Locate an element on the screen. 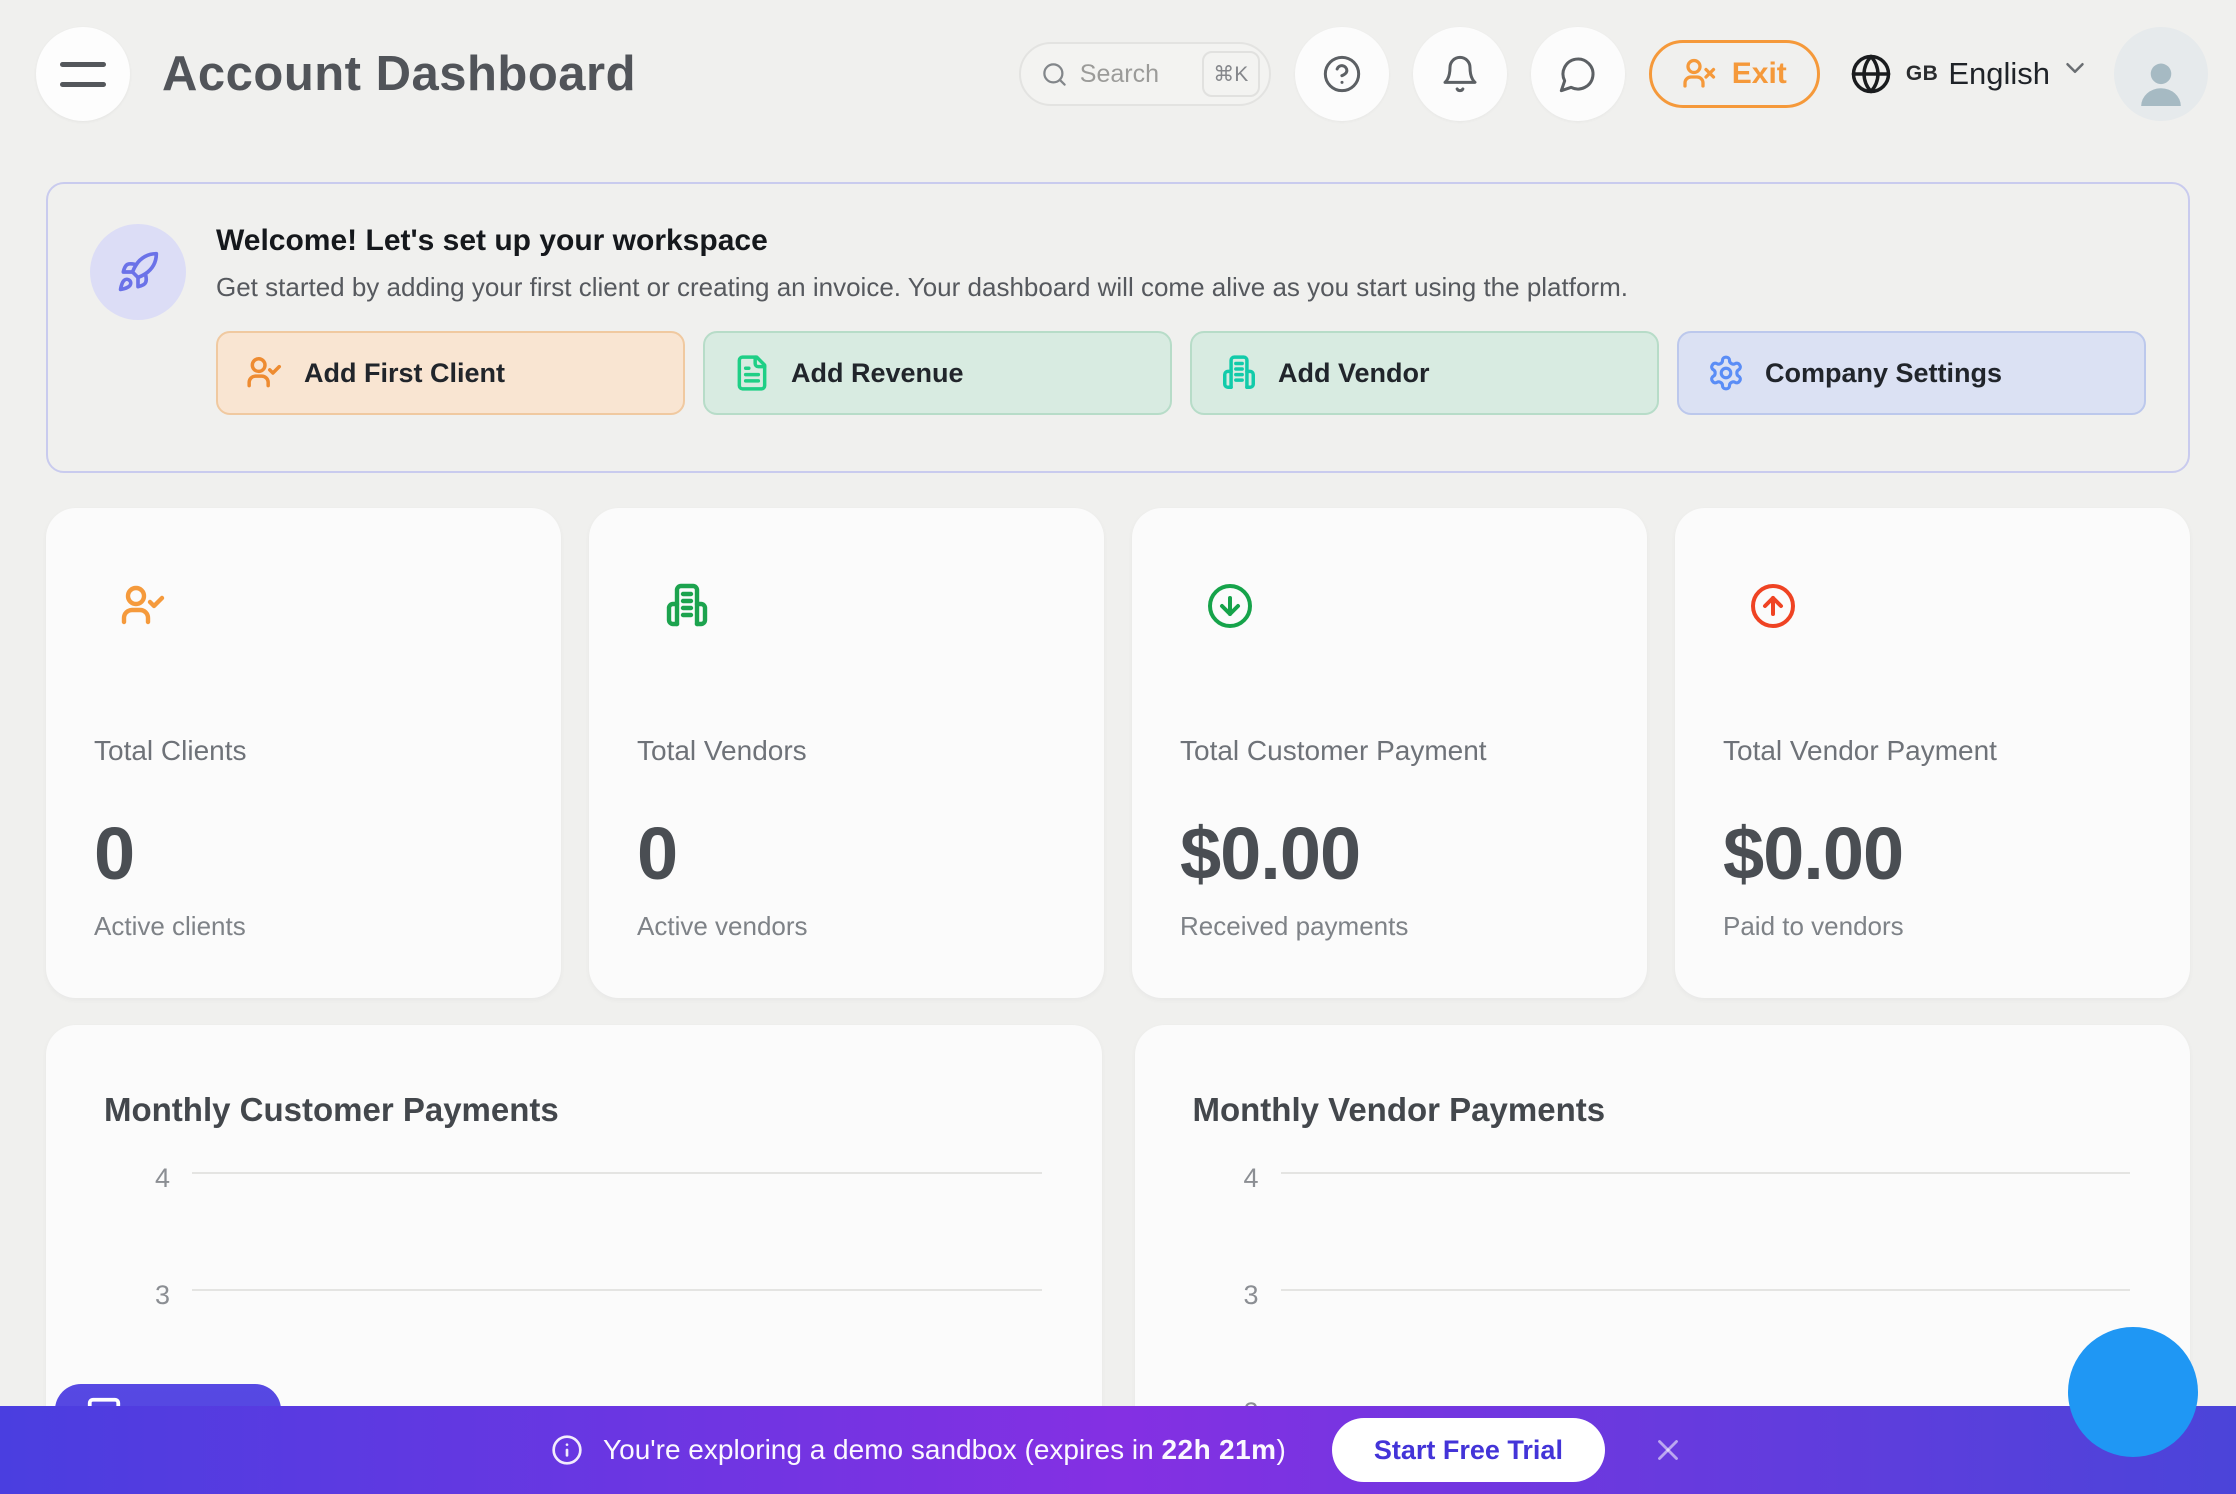  language-selector: GB English is located at coordinates (1970, 74).